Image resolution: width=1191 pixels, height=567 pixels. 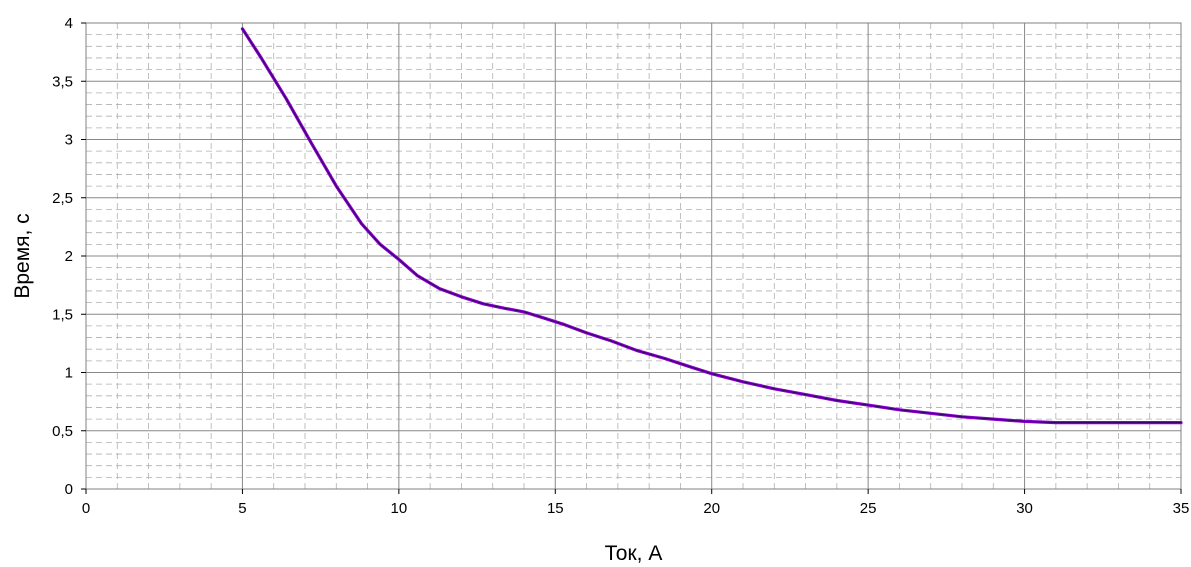 What do you see at coordinates (636, 508) in the screenshot?
I see `x-tick-labels: 0 5 10 15 20 25 30 35` at bounding box center [636, 508].